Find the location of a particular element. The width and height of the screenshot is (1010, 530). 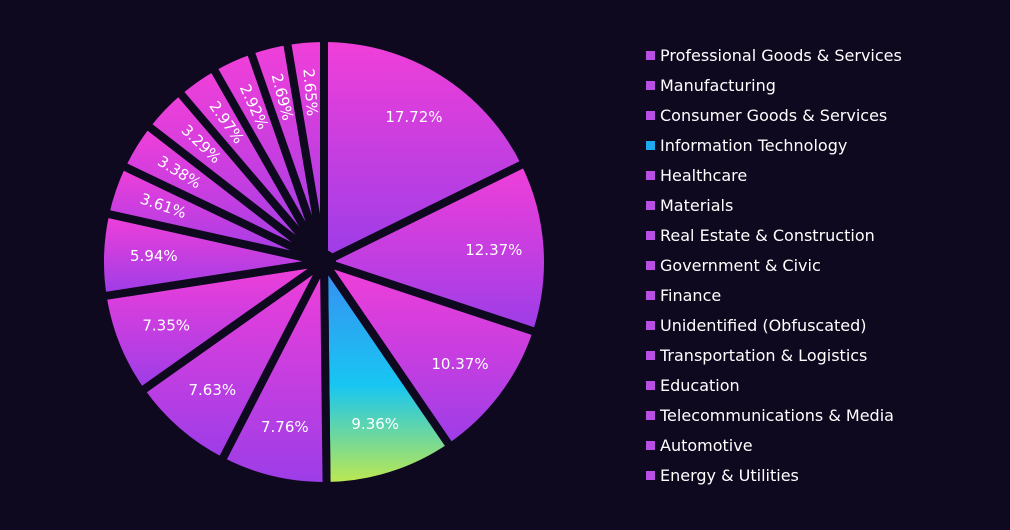

legend-item-professional-goods-and-services: Professional Goods & Services is located at coordinates (821, 55).